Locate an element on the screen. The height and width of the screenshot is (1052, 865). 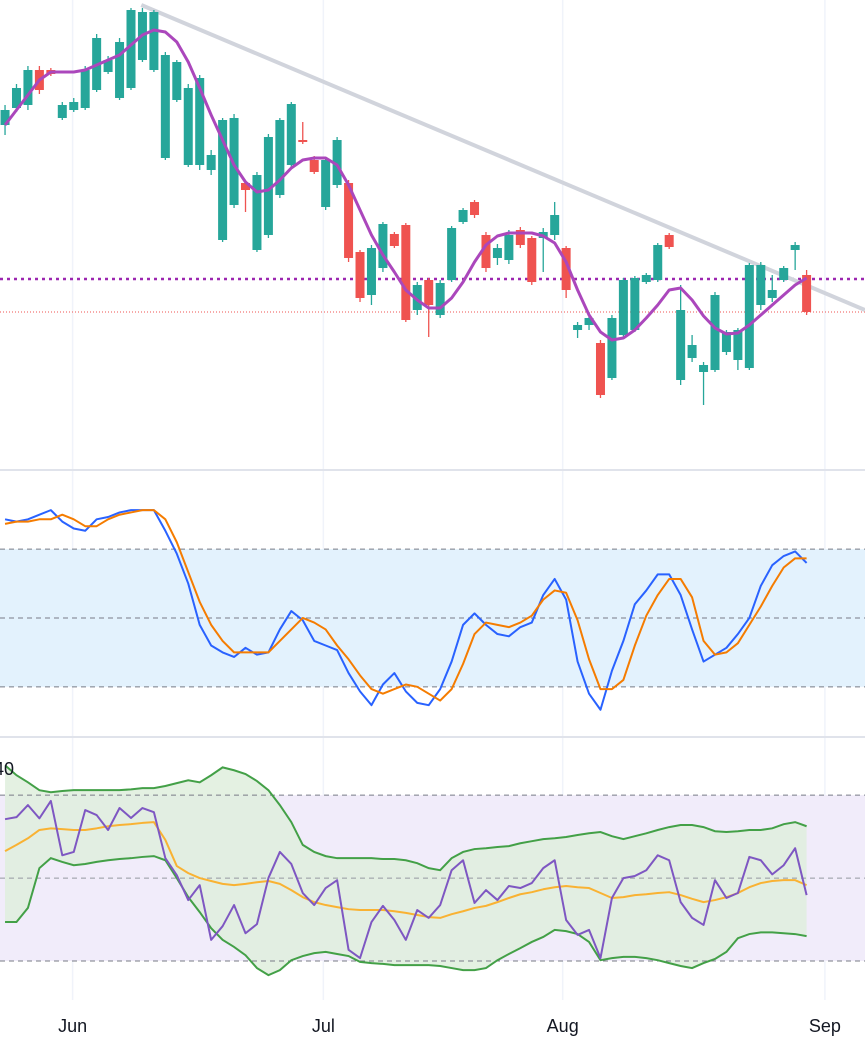
x-axis: Jun Jul Aug Sep is located at coordinates (449, 1026).